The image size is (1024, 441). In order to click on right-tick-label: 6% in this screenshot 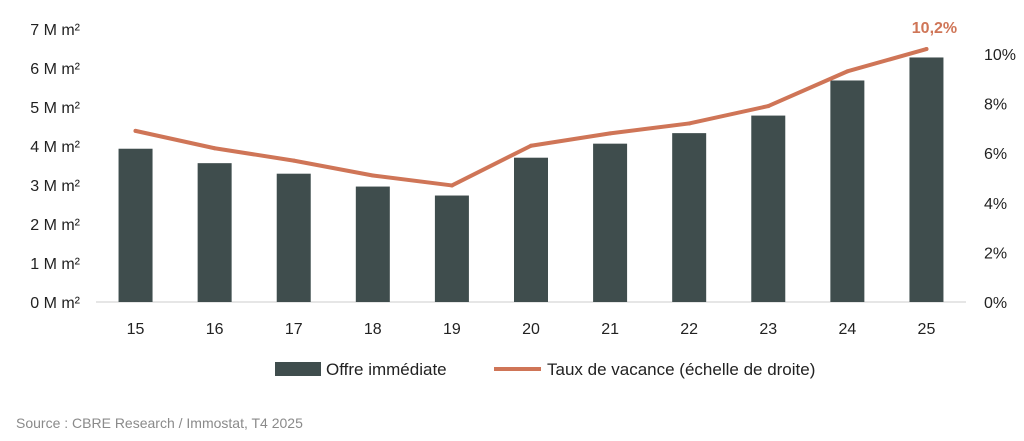, I will do `click(995, 154)`.